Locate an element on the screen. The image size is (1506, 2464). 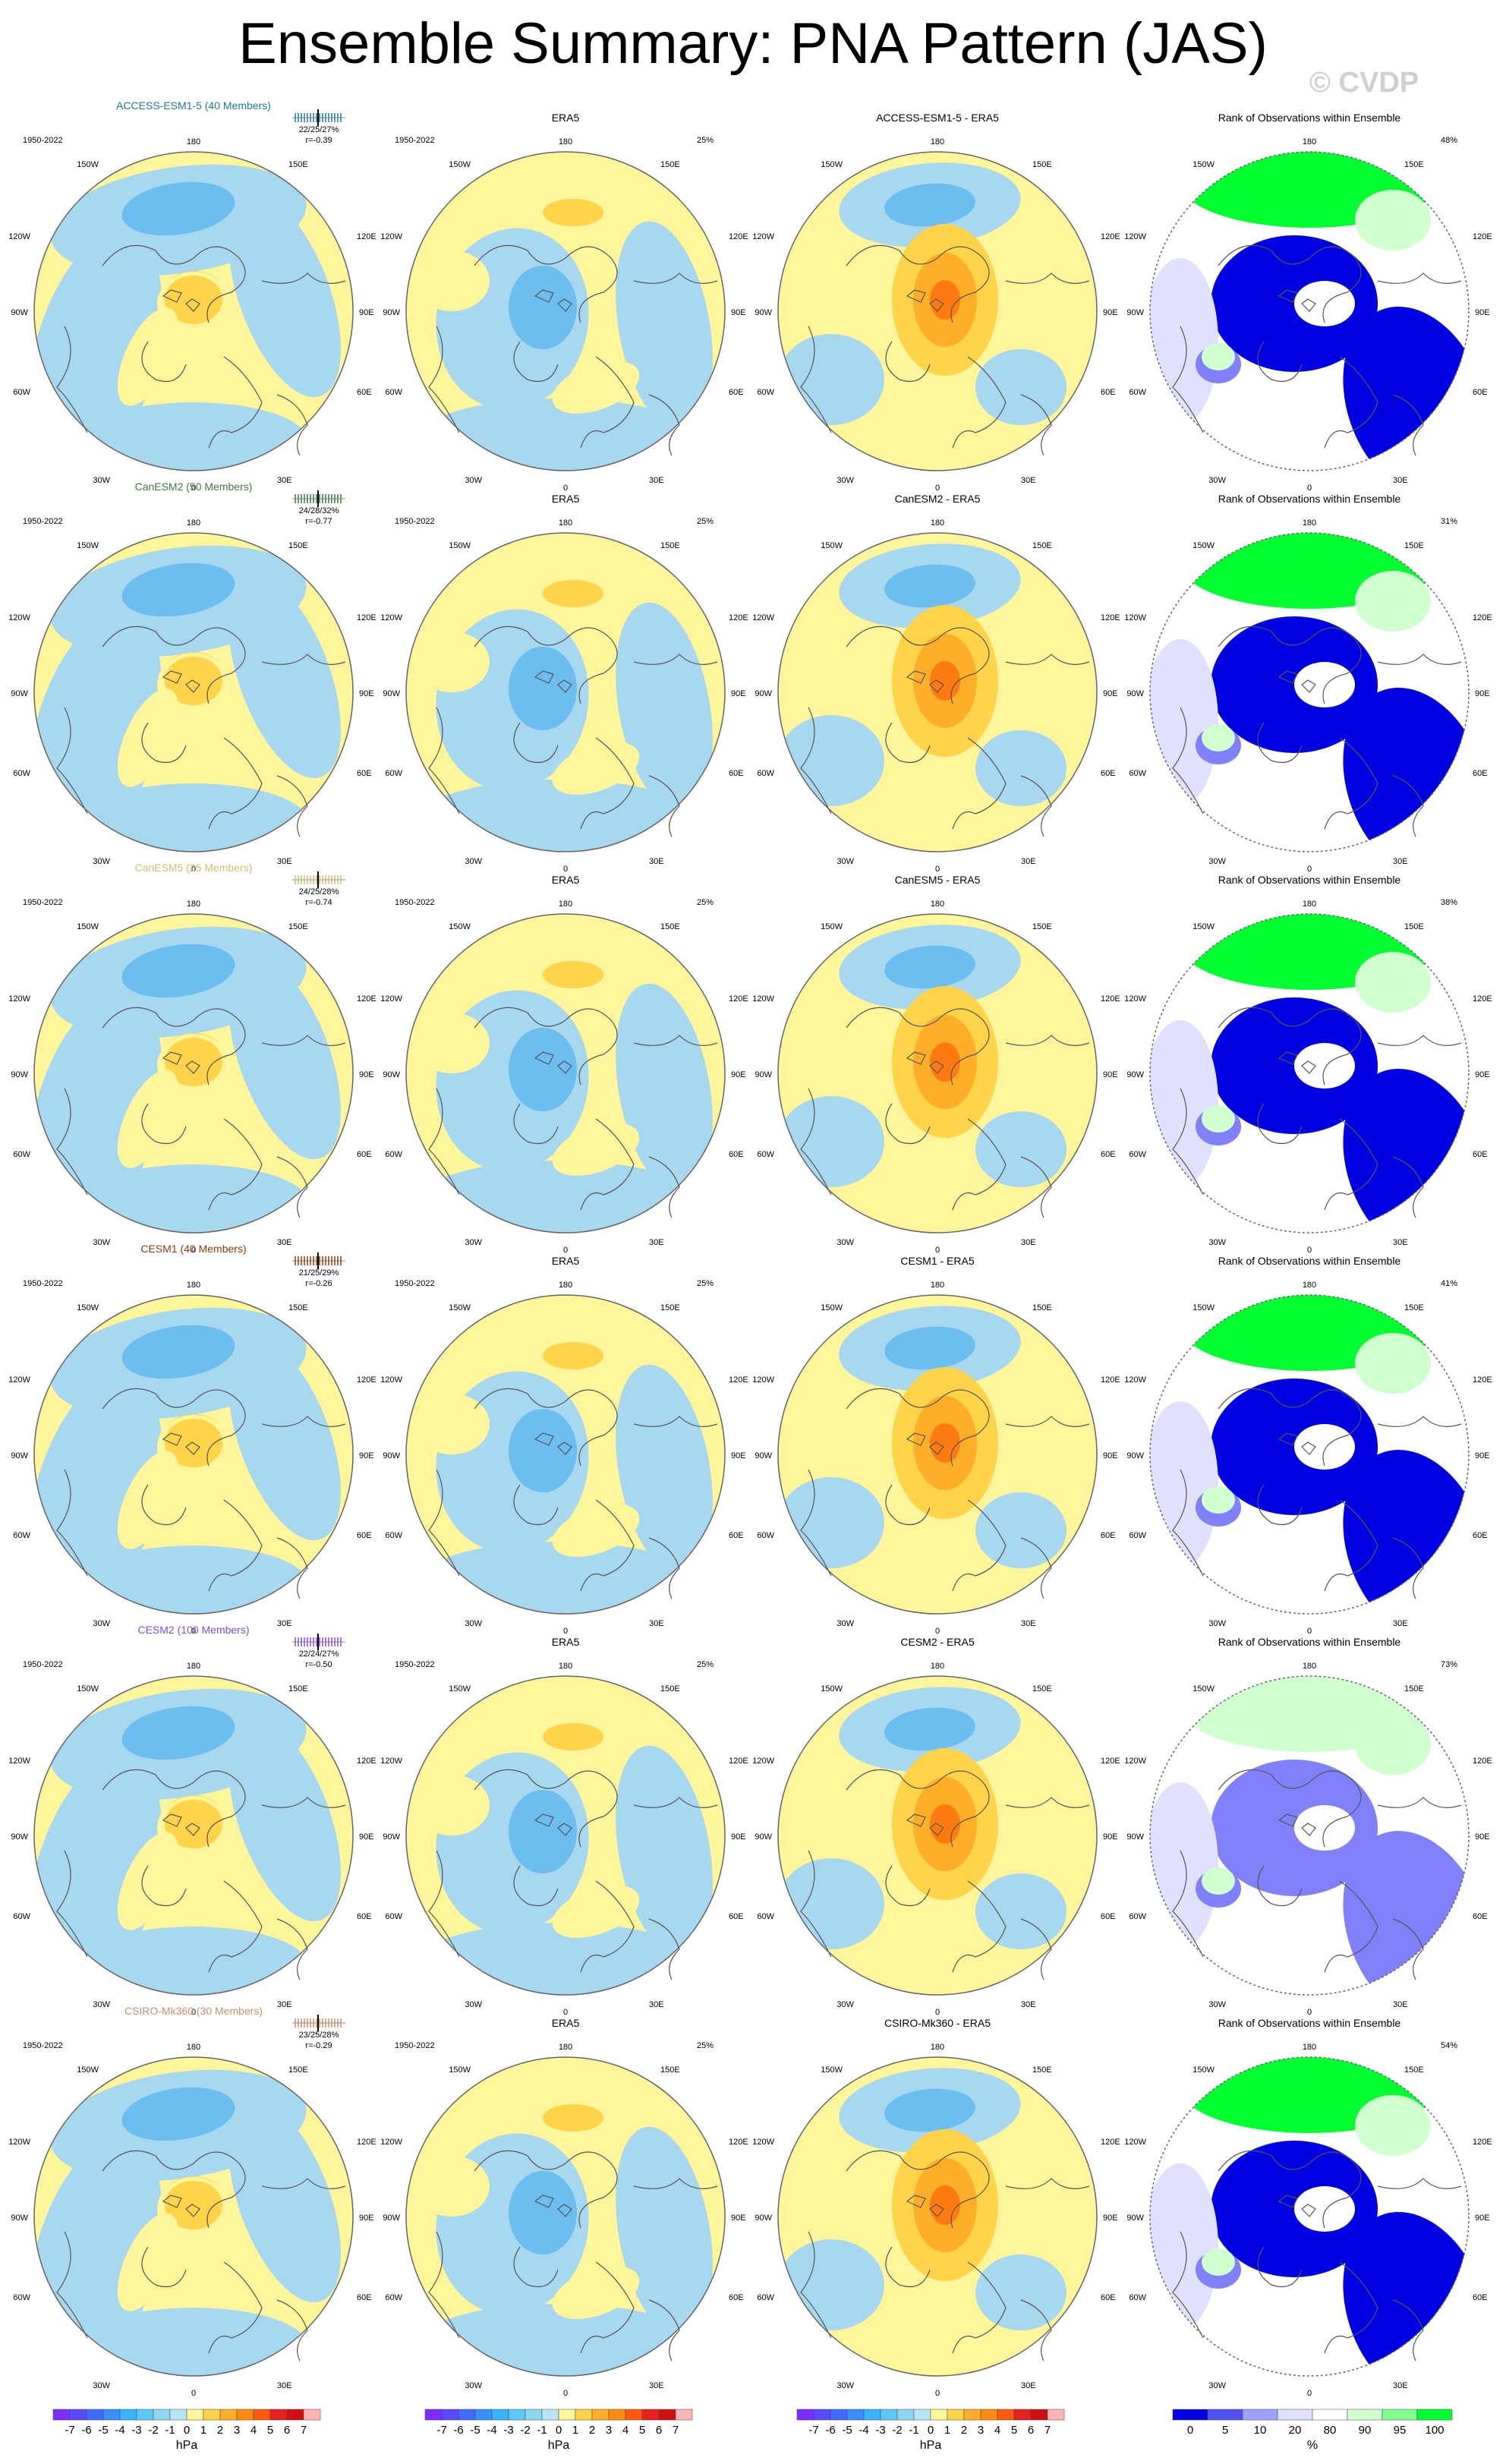
model-title: CESM2 (100 Members) is located at coordinates (193, 1630).